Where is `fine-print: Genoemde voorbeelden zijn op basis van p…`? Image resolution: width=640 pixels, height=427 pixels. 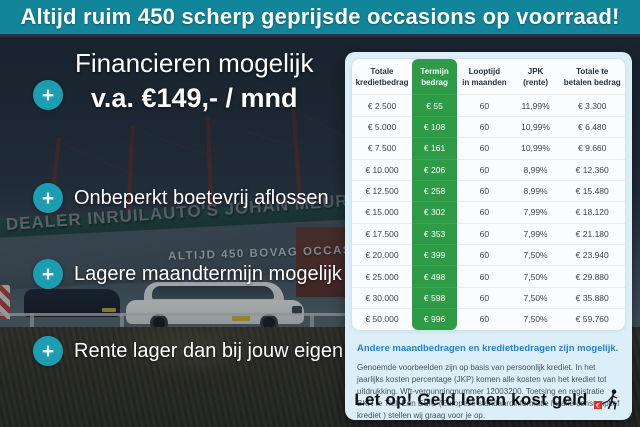
fine-print: Genoemde voorbeelden zijn op basis van p… is located at coordinates (488, 391).